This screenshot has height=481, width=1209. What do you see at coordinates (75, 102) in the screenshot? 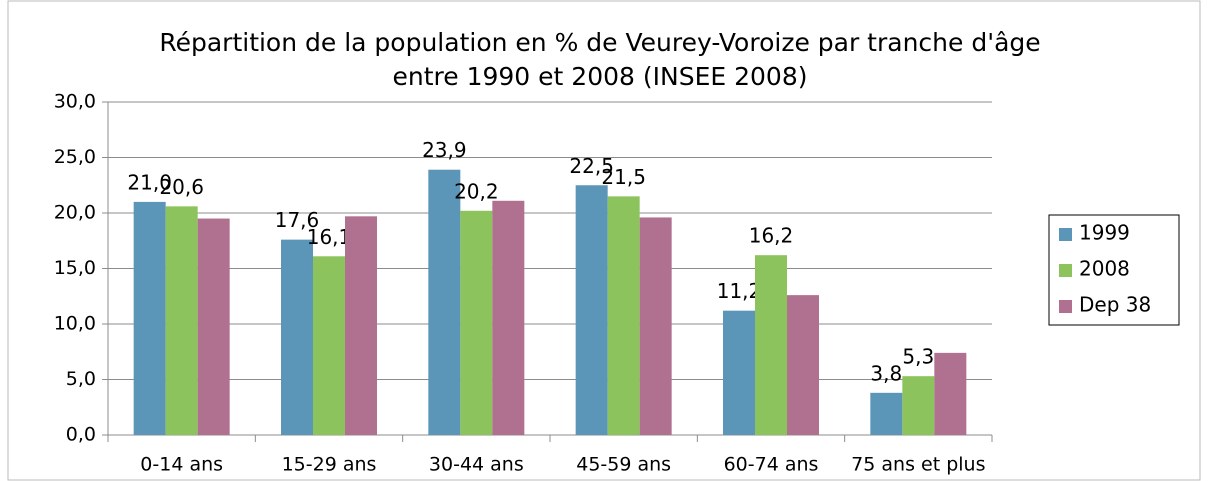
I see `y-tick-label: 30,0` at bounding box center [75, 102].